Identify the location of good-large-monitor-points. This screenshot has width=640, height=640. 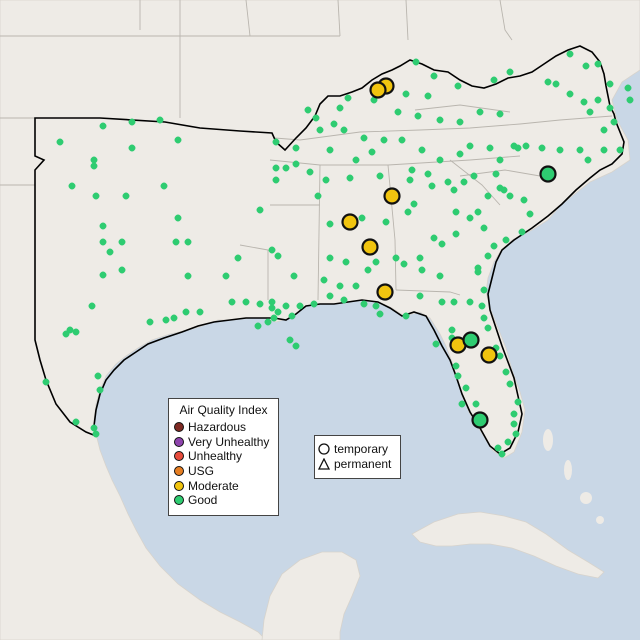
(509, 297).